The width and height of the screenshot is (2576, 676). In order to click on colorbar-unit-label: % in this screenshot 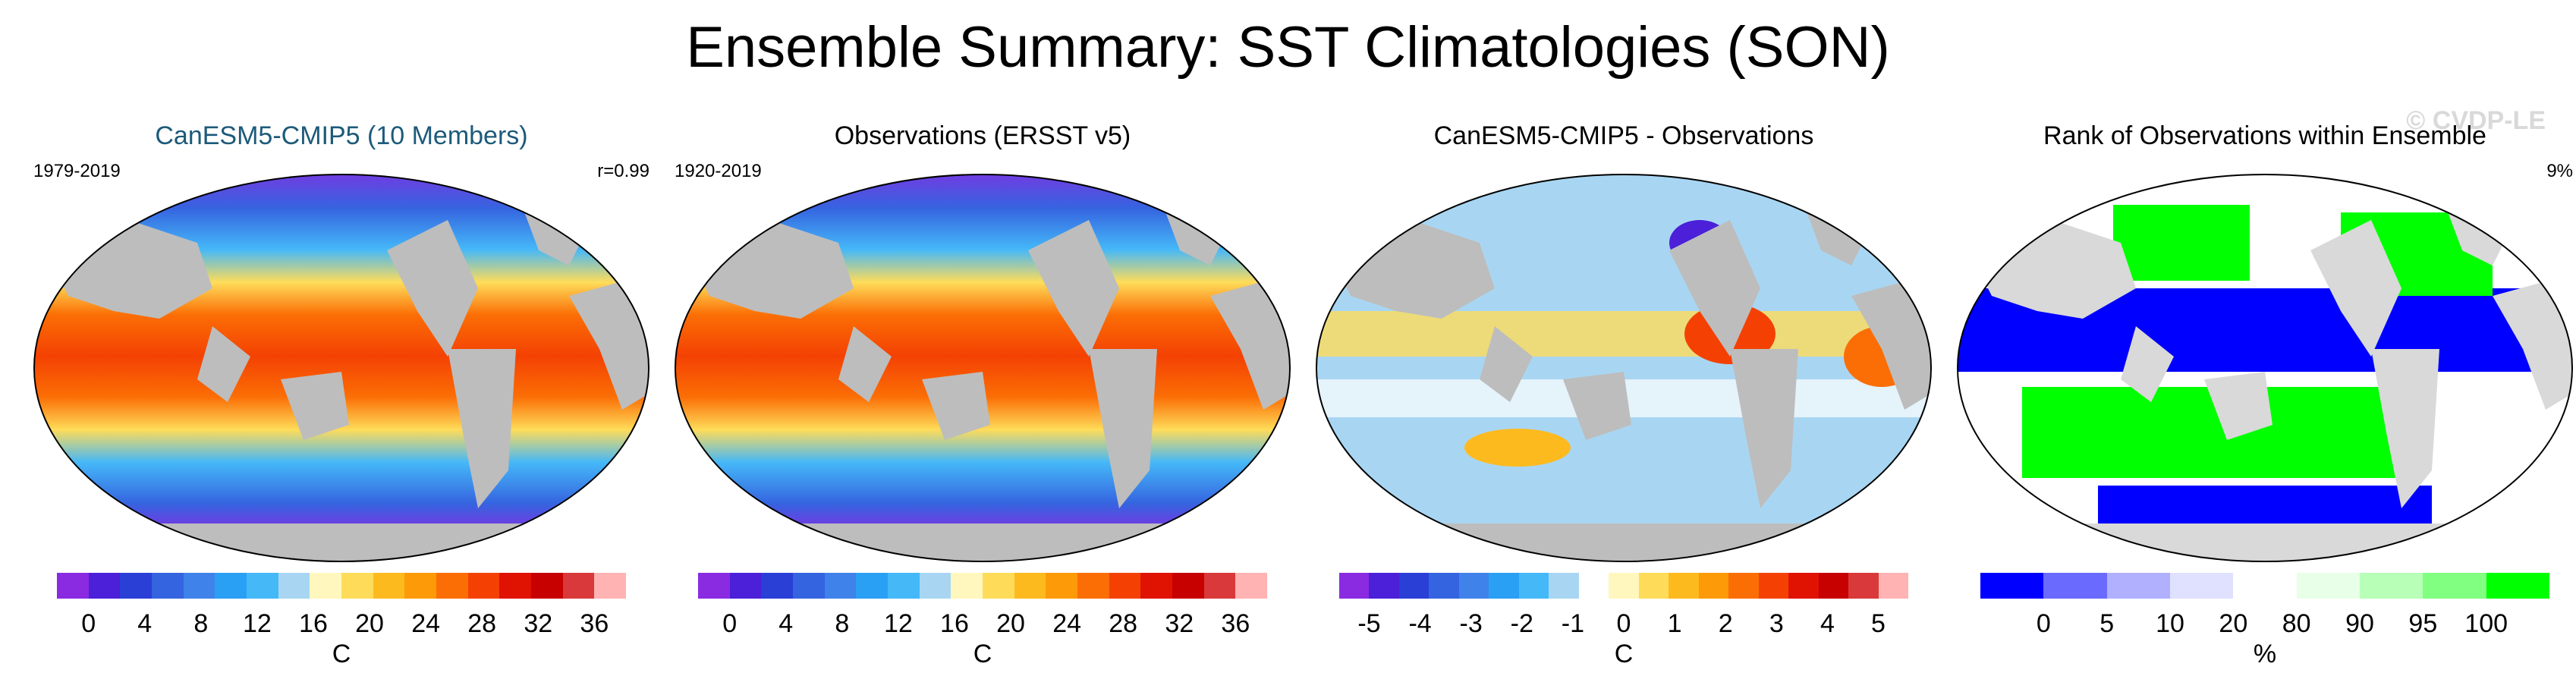, I will do `click(2265, 654)`.